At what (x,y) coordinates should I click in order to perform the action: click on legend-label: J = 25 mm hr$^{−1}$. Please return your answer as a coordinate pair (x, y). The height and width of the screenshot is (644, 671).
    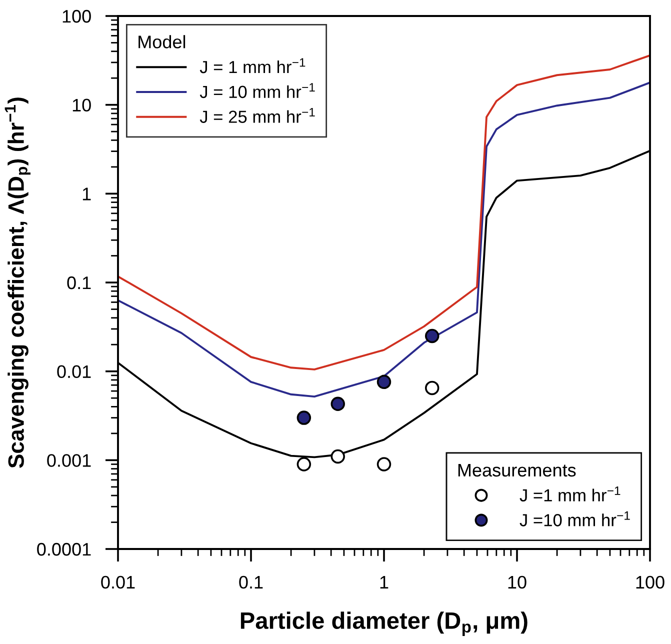
    Looking at the image, I should click on (257, 115).